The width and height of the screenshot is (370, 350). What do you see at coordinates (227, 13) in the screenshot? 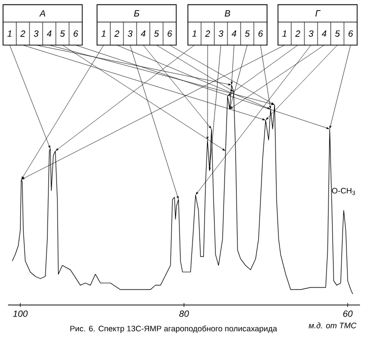
I see `text: В` at bounding box center [227, 13].